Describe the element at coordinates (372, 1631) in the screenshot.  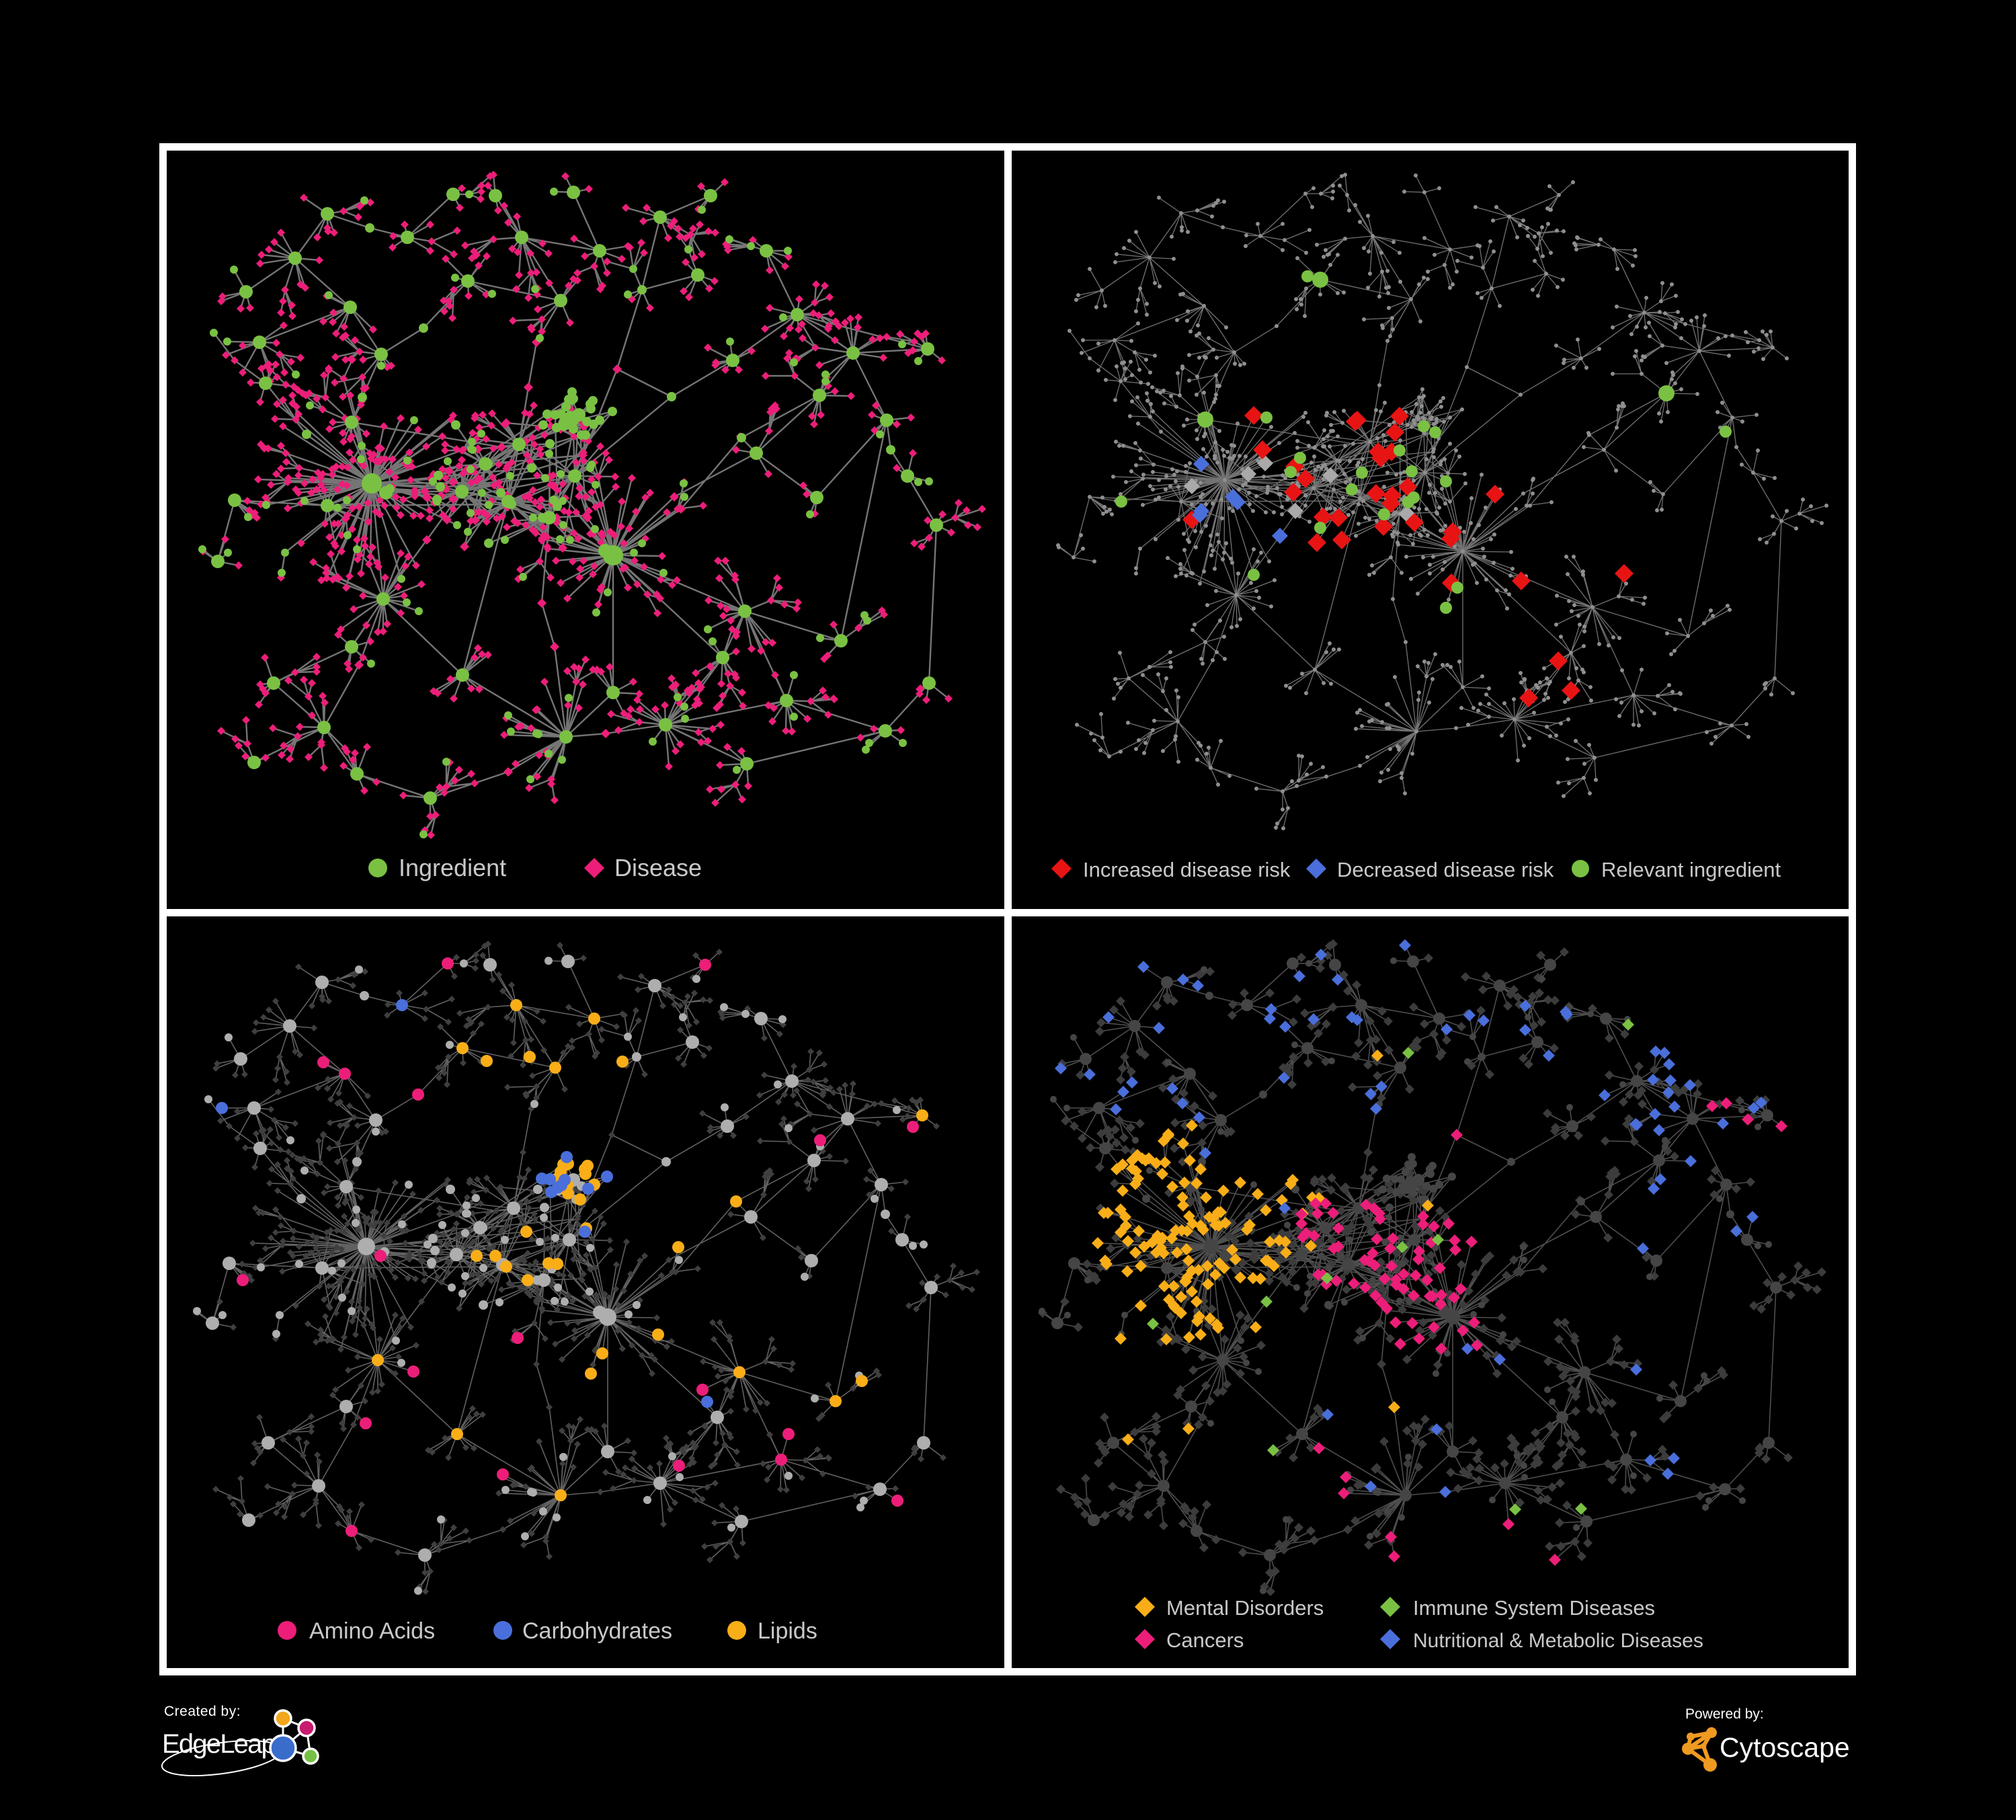
I see `svg-text: Amino Acids` at that location.